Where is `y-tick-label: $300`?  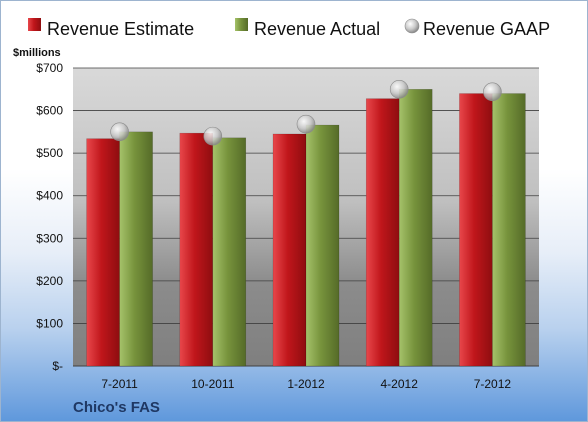
y-tick-label: $300 is located at coordinates (49, 238).